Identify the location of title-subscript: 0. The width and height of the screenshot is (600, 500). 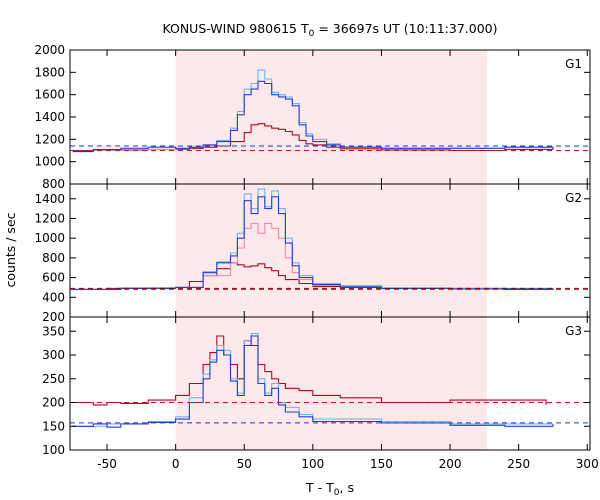
(312, 34).